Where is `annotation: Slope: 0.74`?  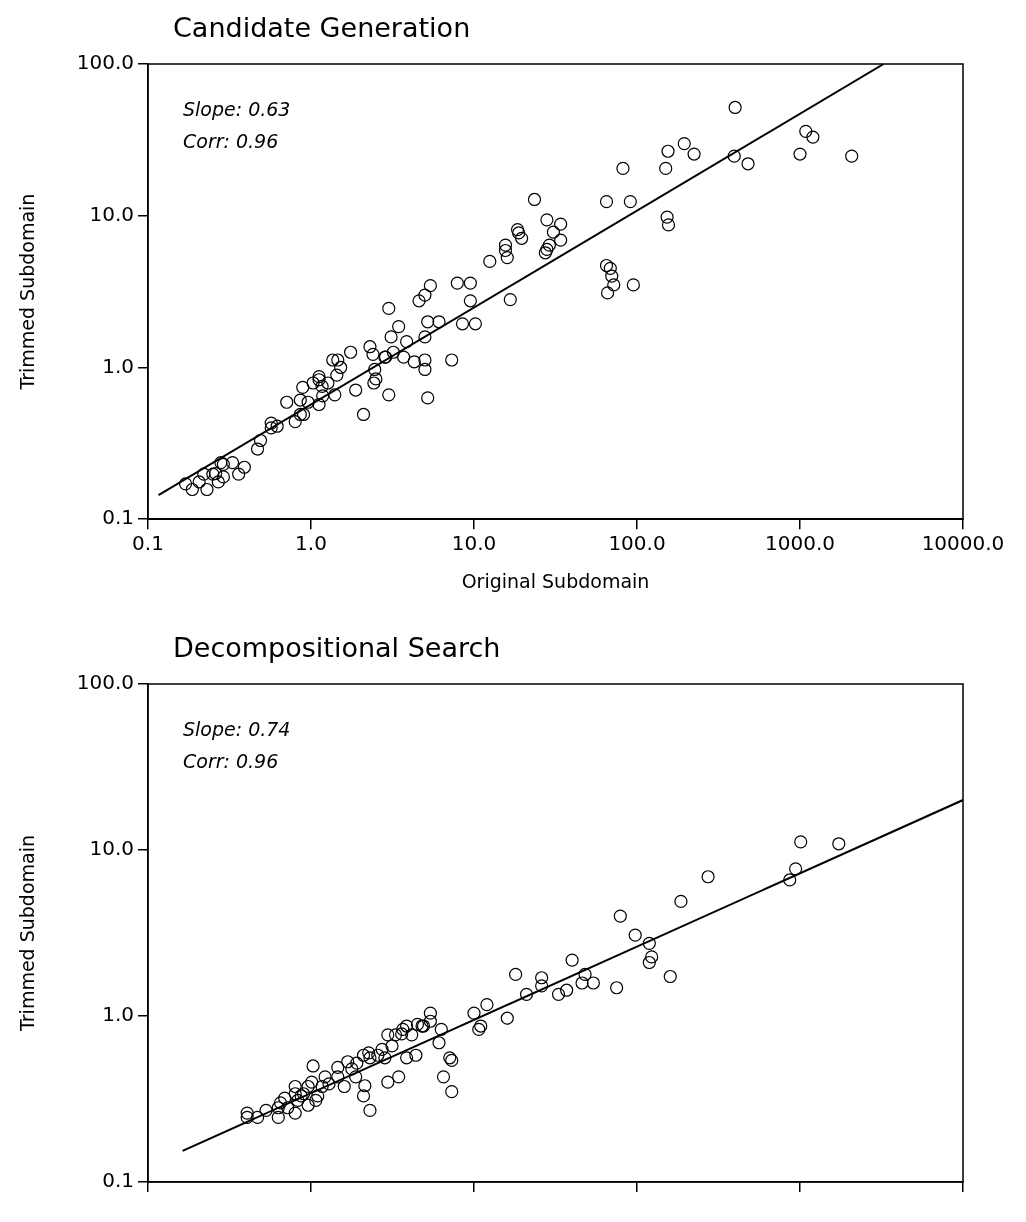 annotation: Slope: 0.74 is located at coordinates (237, 729).